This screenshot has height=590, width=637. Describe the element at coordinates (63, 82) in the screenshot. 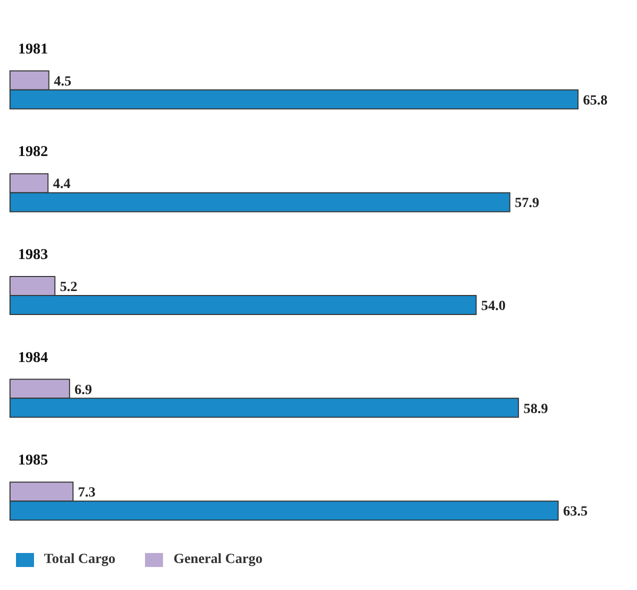

I see `data-label: 4.5` at that location.